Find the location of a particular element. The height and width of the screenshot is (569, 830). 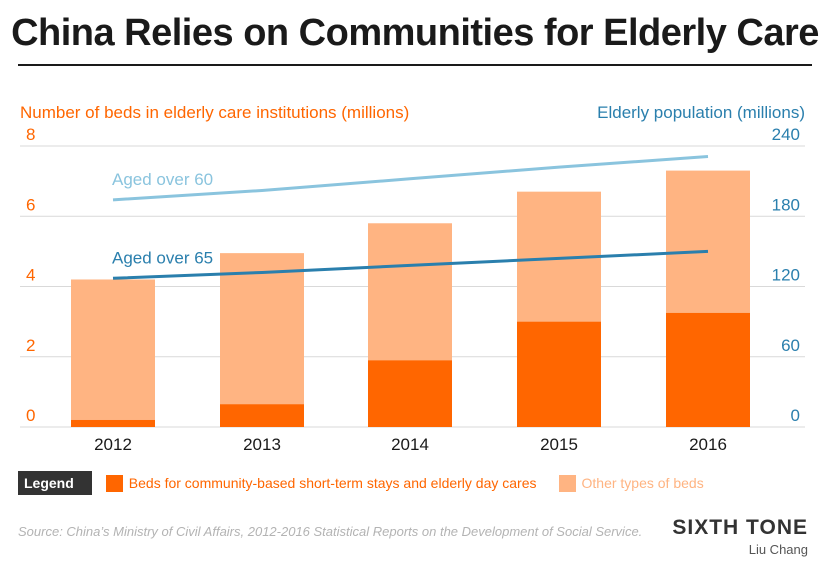

x-tick-label: 2015 is located at coordinates (559, 444).